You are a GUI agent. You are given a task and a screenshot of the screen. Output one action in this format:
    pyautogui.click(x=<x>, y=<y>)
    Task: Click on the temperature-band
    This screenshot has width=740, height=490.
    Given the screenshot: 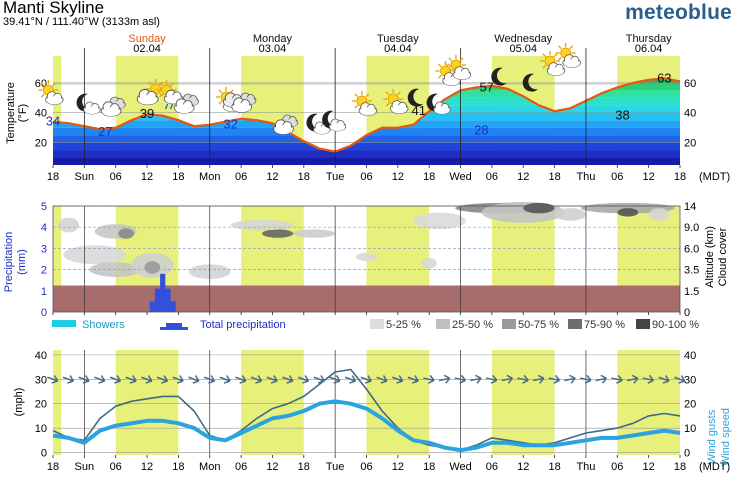 What is the action you would take?
    pyautogui.click(x=366, y=139)
    